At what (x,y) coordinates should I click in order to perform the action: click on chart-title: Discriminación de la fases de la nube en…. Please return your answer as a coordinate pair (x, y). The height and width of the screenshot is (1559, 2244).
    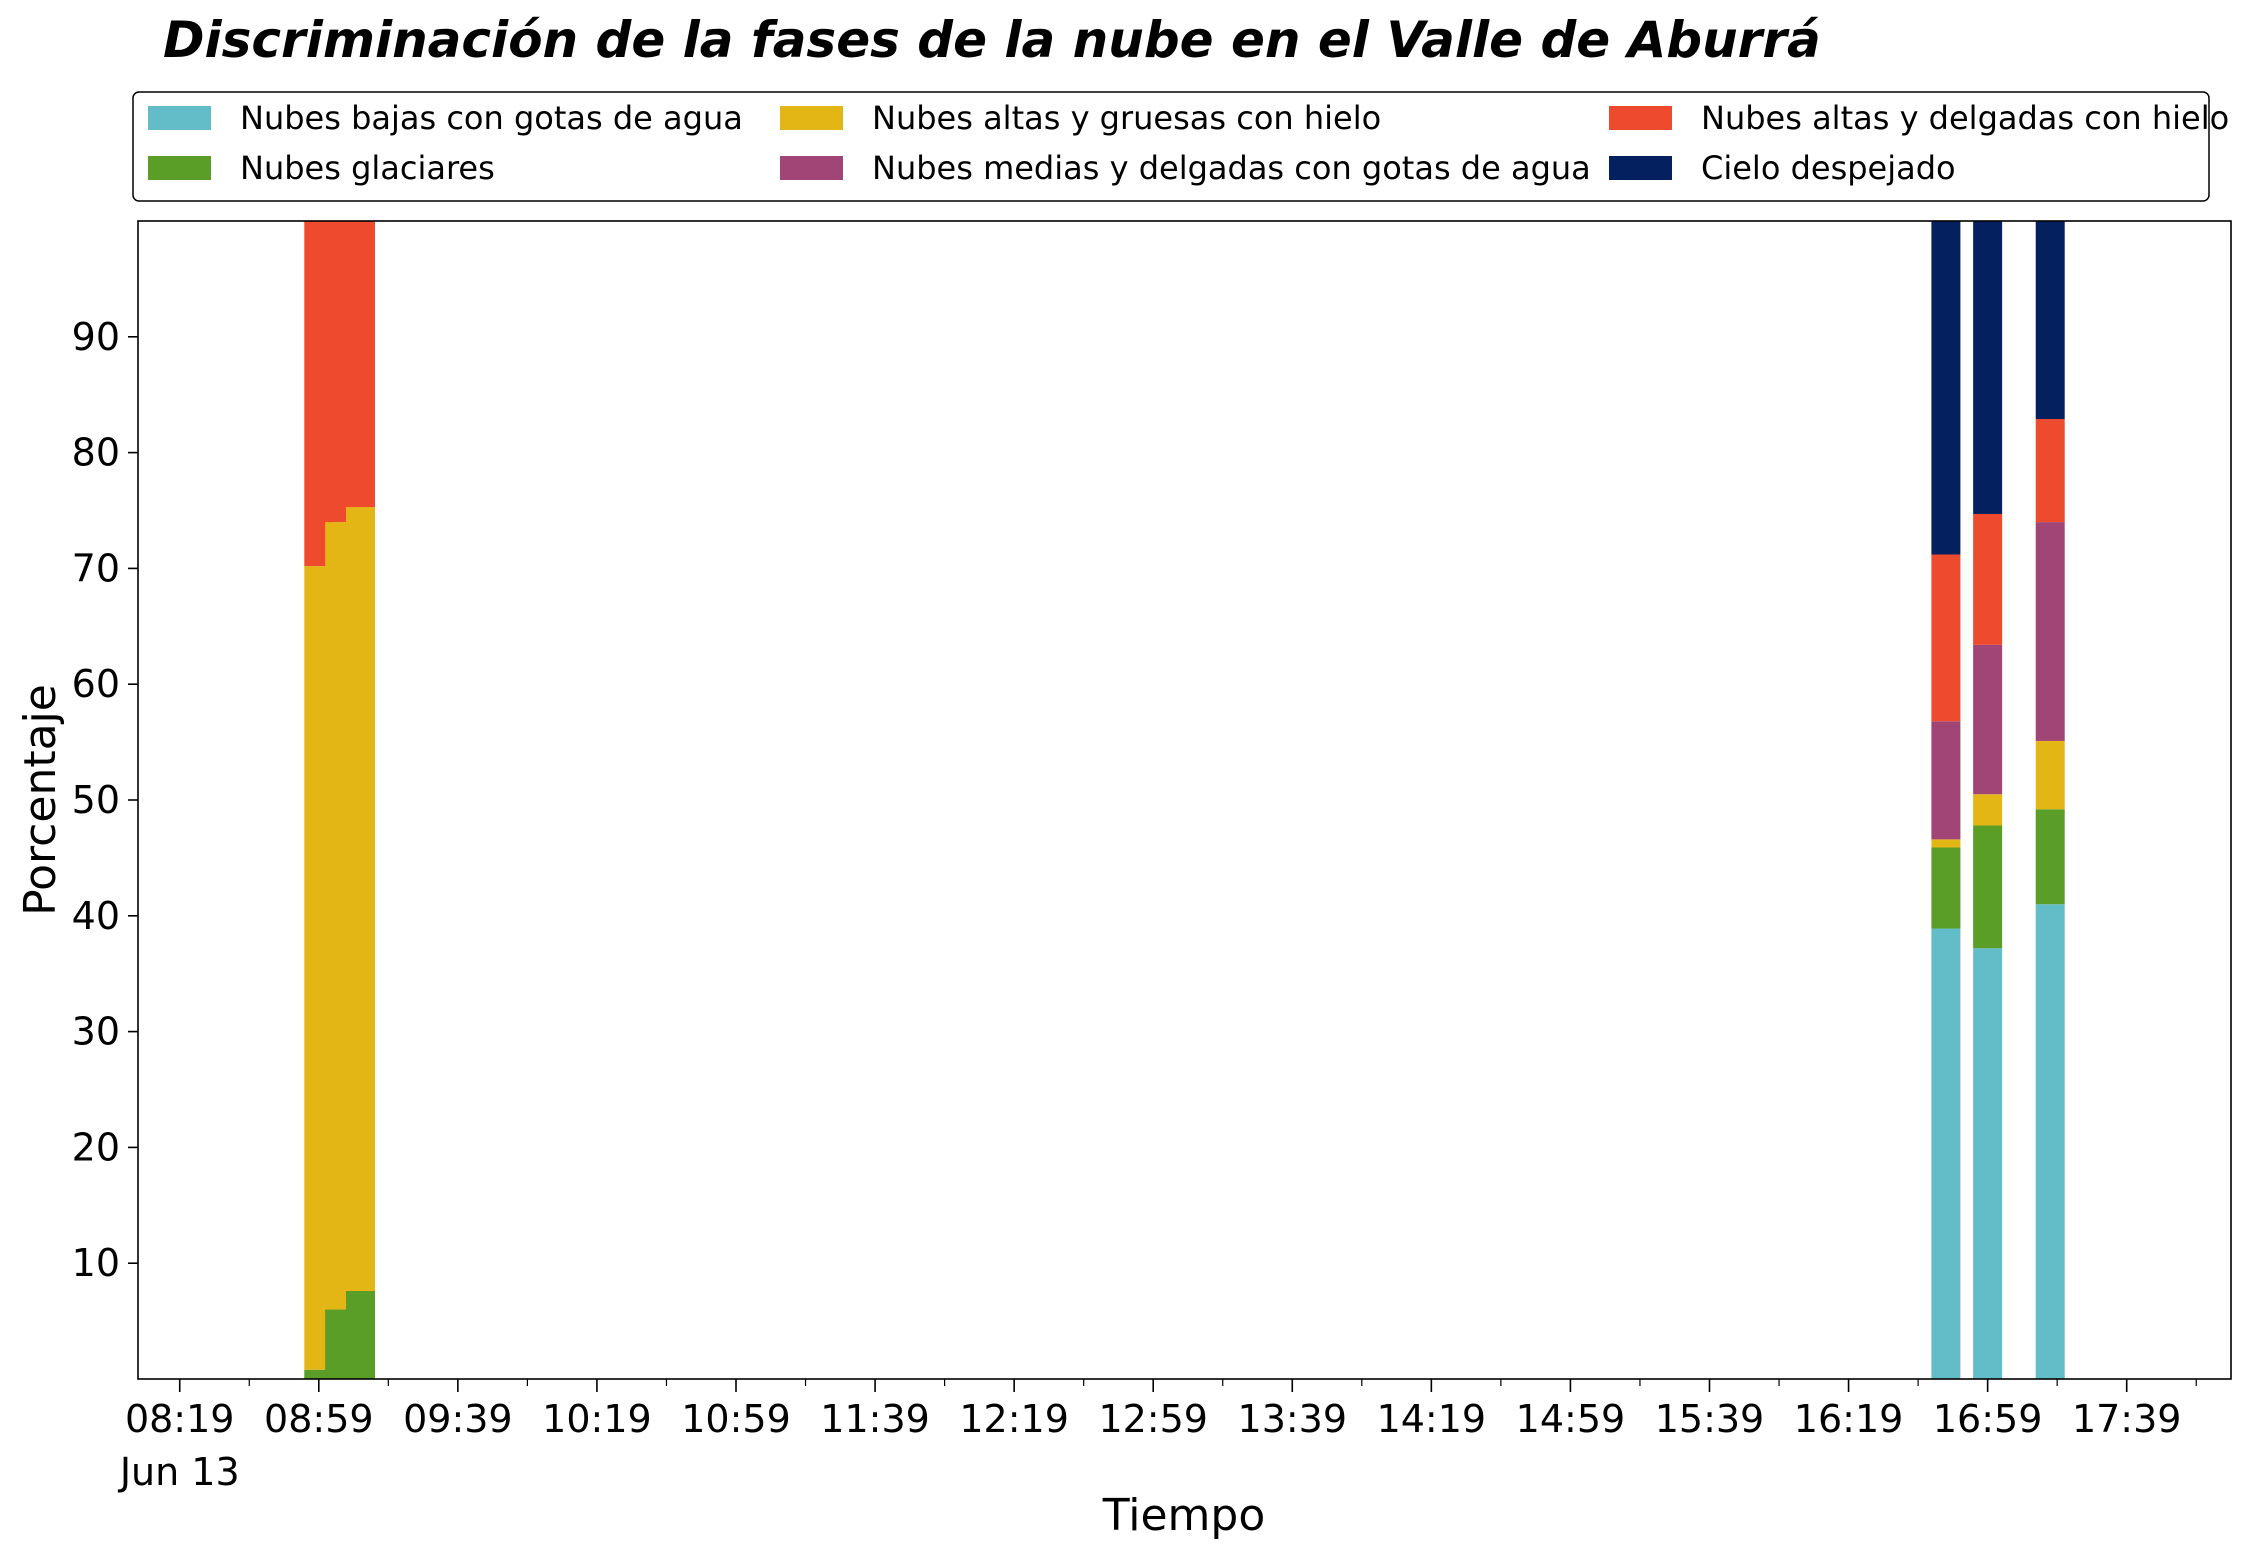
    Looking at the image, I should click on (992, 40).